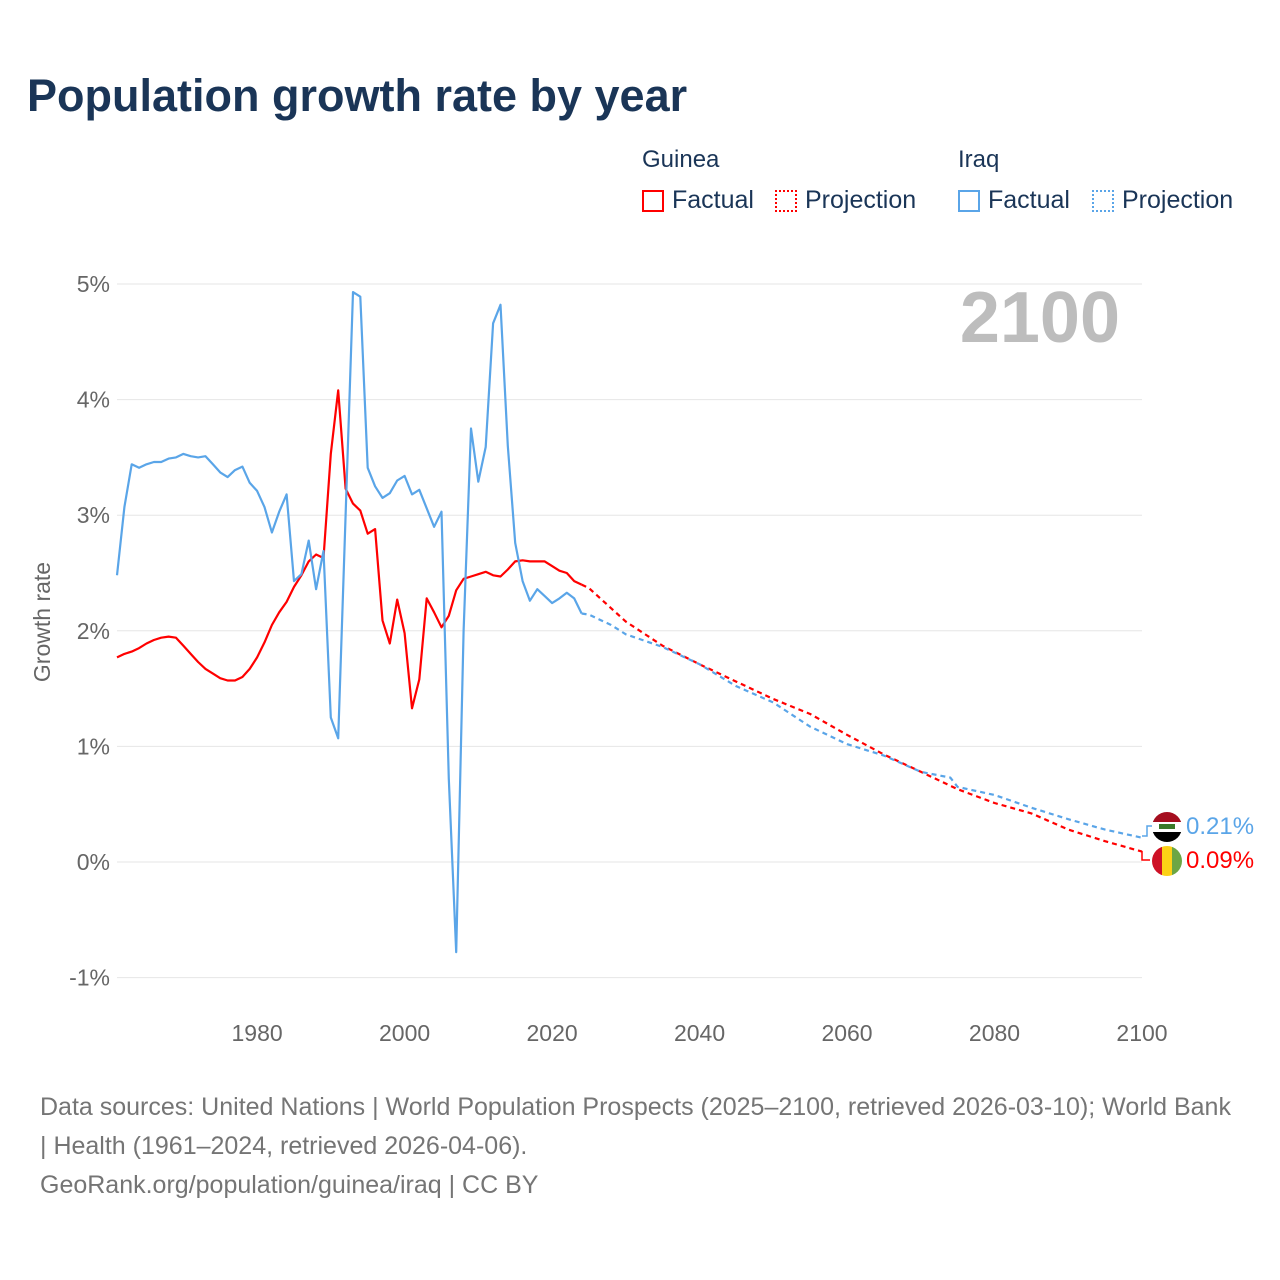 This screenshot has width=1280, height=1280. What do you see at coordinates (1141, 1033) in the screenshot?
I see `x-tick-label: 2100` at bounding box center [1141, 1033].